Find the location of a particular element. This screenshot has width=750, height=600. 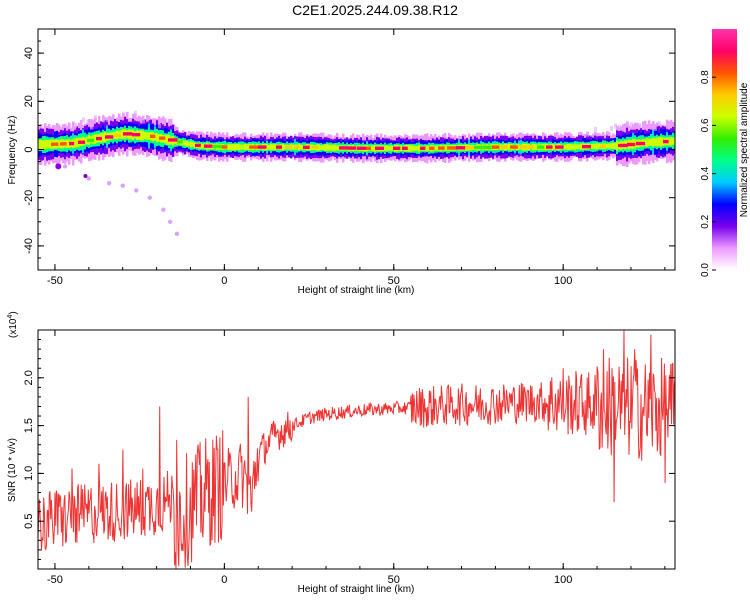

bottom-y-axis-label: SNR (10 * v/v) is located at coordinates (12, 470).